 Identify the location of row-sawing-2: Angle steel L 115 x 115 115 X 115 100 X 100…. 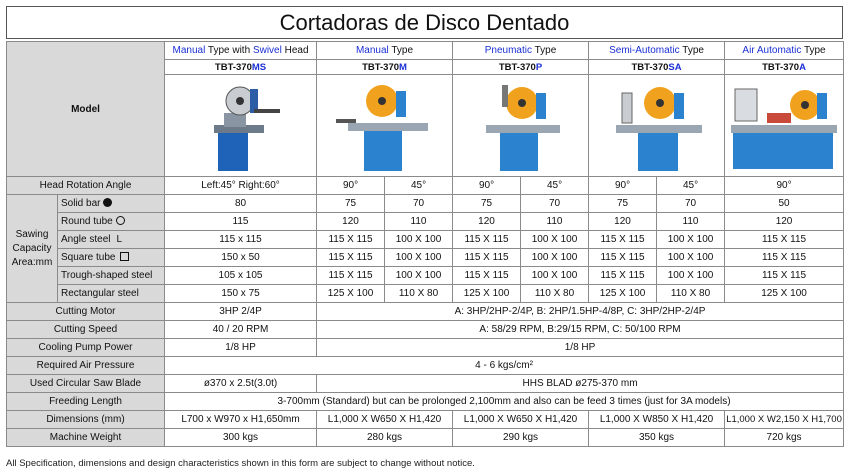
(426, 239).